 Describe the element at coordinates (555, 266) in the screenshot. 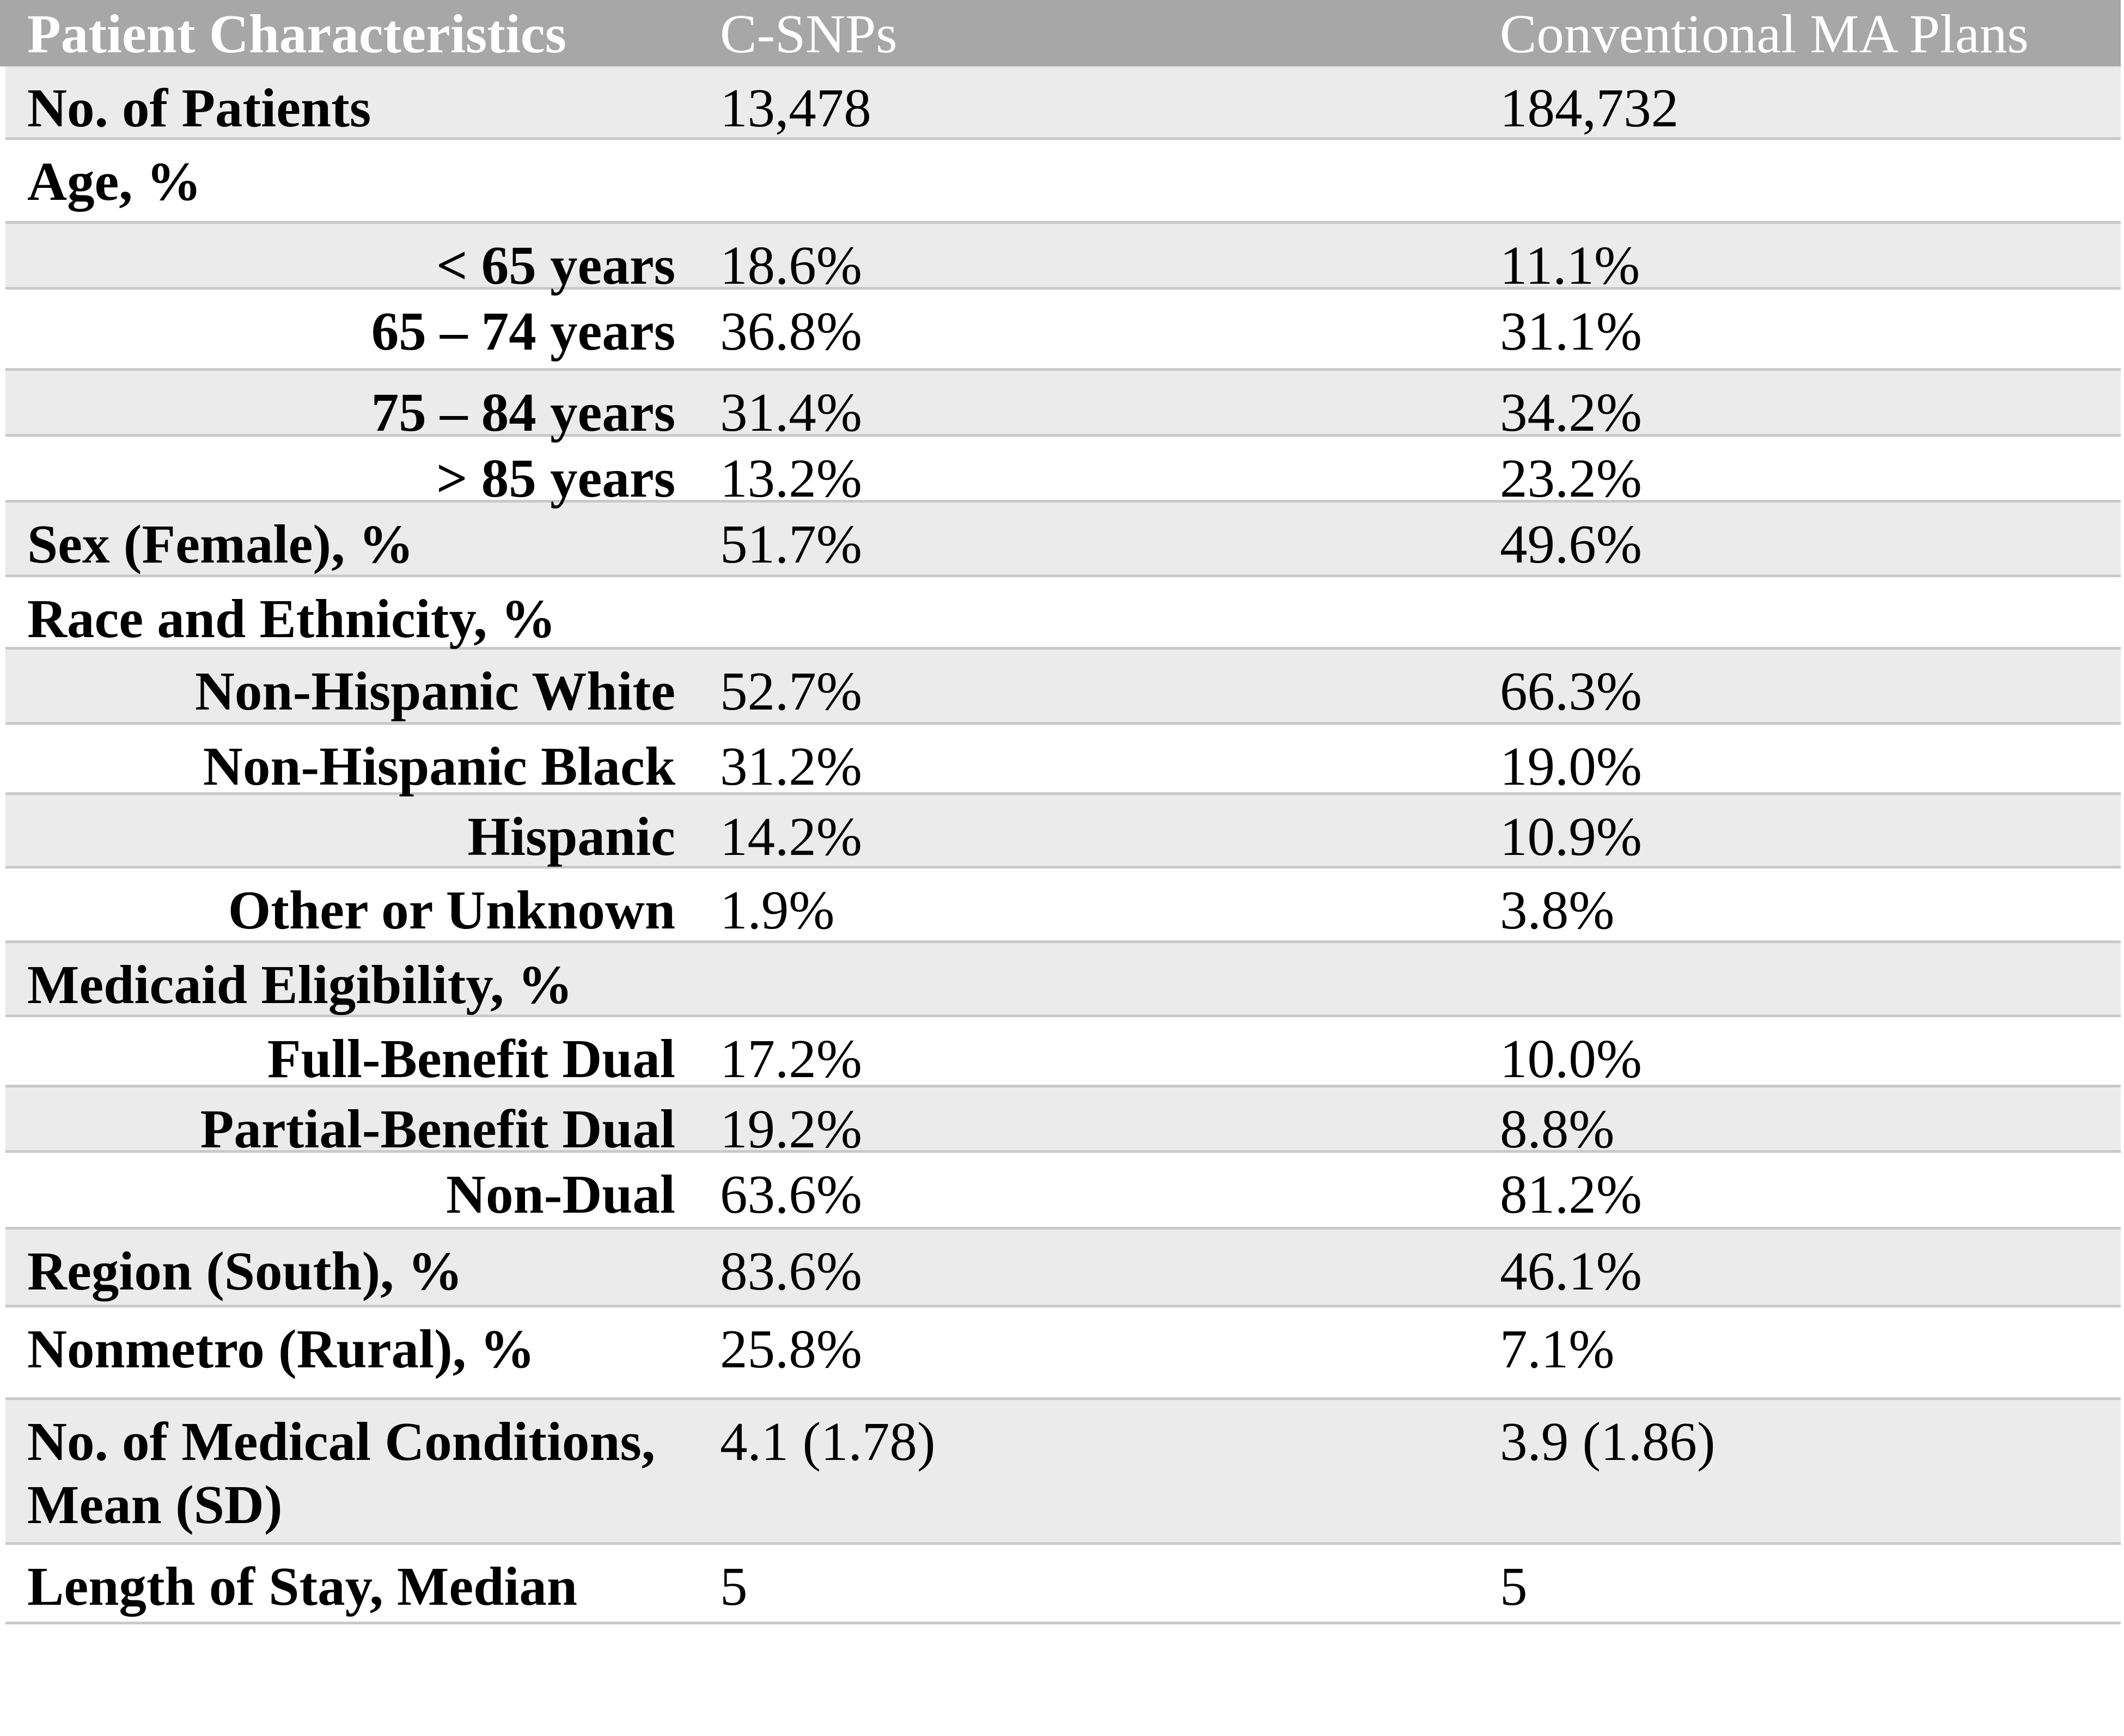

I see `row-label: < 65 years` at that location.